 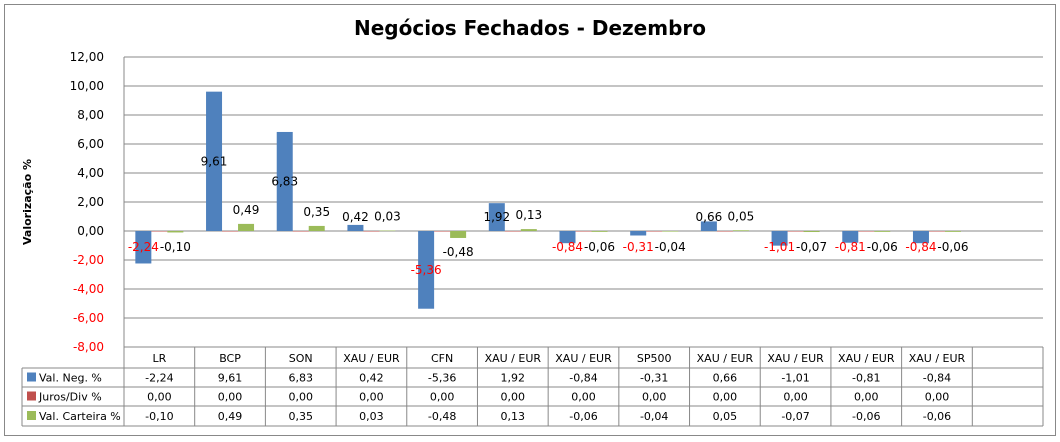 I want to click on data-label: 0,42, so click(x=355, y=217).